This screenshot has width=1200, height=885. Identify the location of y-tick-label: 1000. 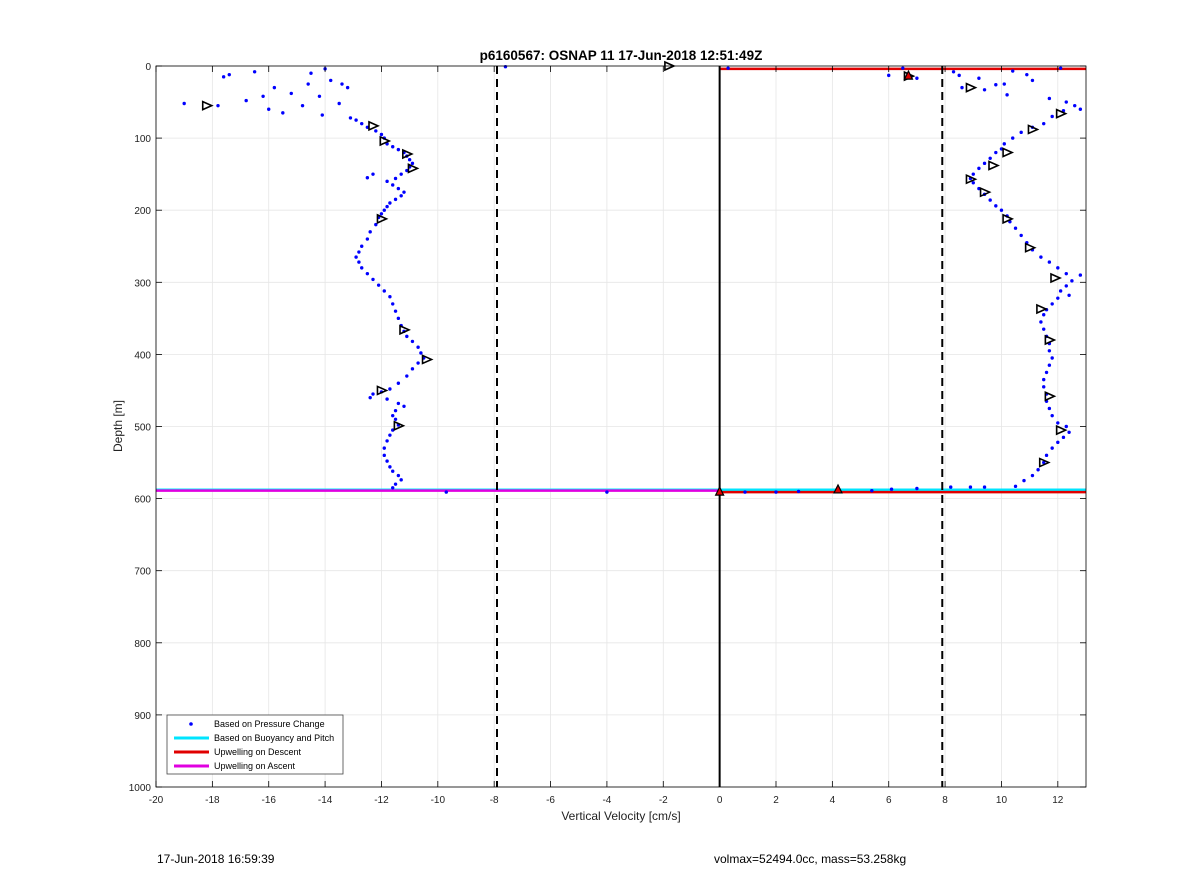
(140, 788).